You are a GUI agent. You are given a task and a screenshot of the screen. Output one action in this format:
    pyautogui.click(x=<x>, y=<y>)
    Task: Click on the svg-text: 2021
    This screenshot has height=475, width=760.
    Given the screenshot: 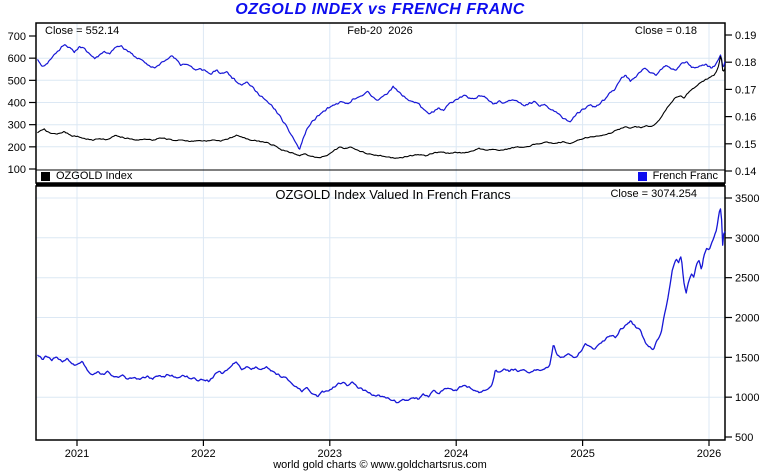 What is the action you would take?
    pyautogui.click(x=77, y=454)
    